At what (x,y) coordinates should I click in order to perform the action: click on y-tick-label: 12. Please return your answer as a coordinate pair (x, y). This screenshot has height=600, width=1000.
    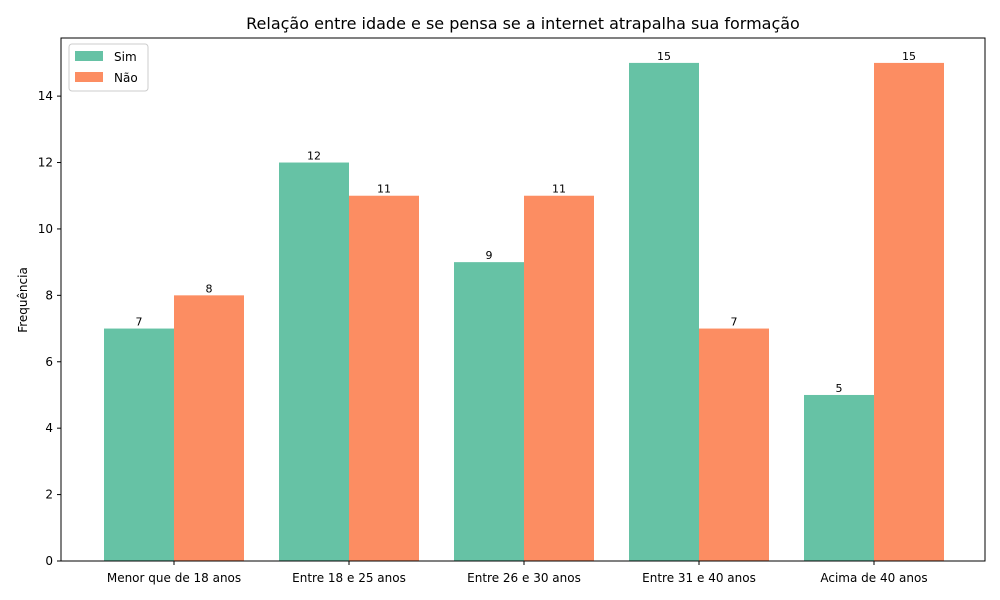
    Looking at the image, I should click on (45, 163).